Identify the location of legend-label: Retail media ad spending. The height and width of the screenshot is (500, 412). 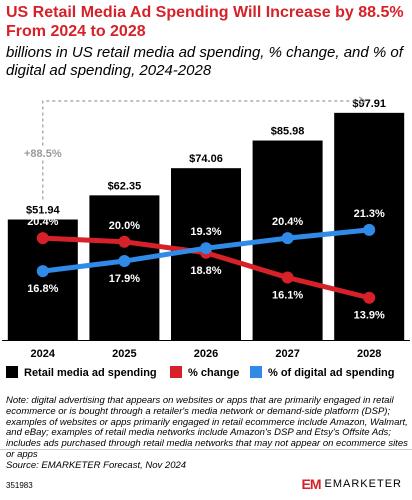
(90, 373).